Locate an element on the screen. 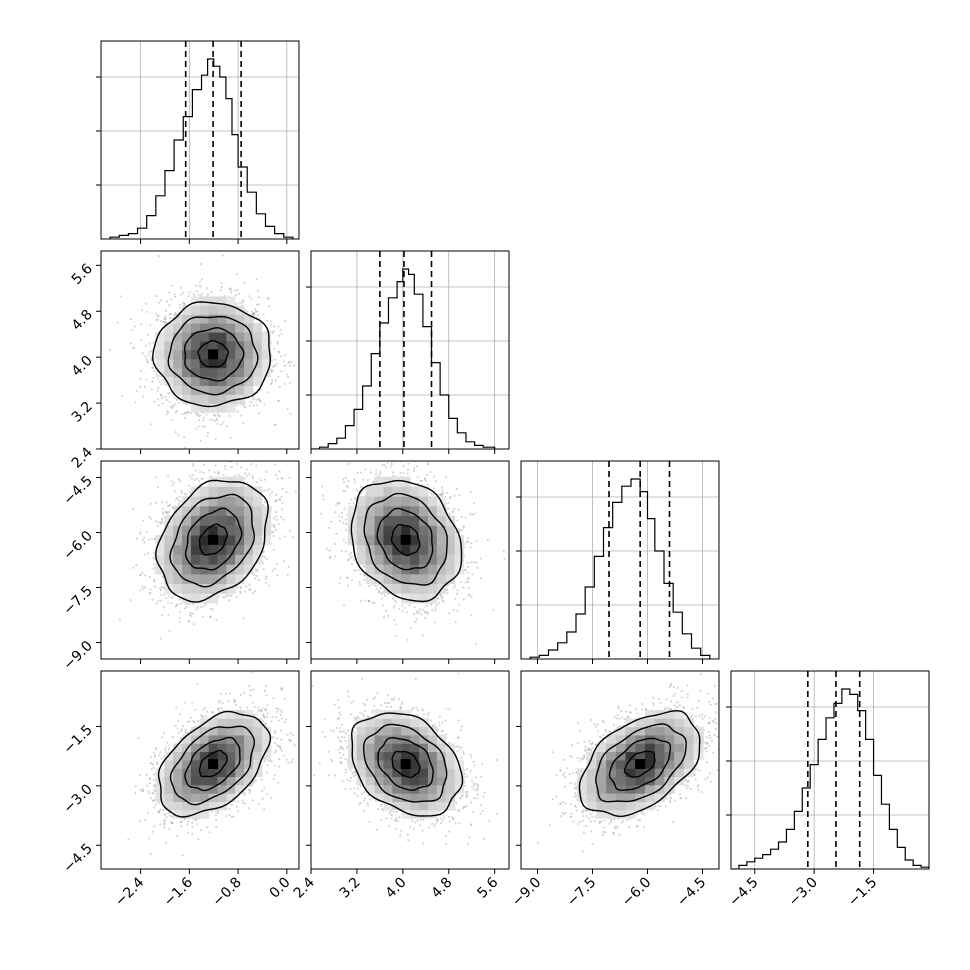  histogram-step-line is located at coordinates (403, 358).